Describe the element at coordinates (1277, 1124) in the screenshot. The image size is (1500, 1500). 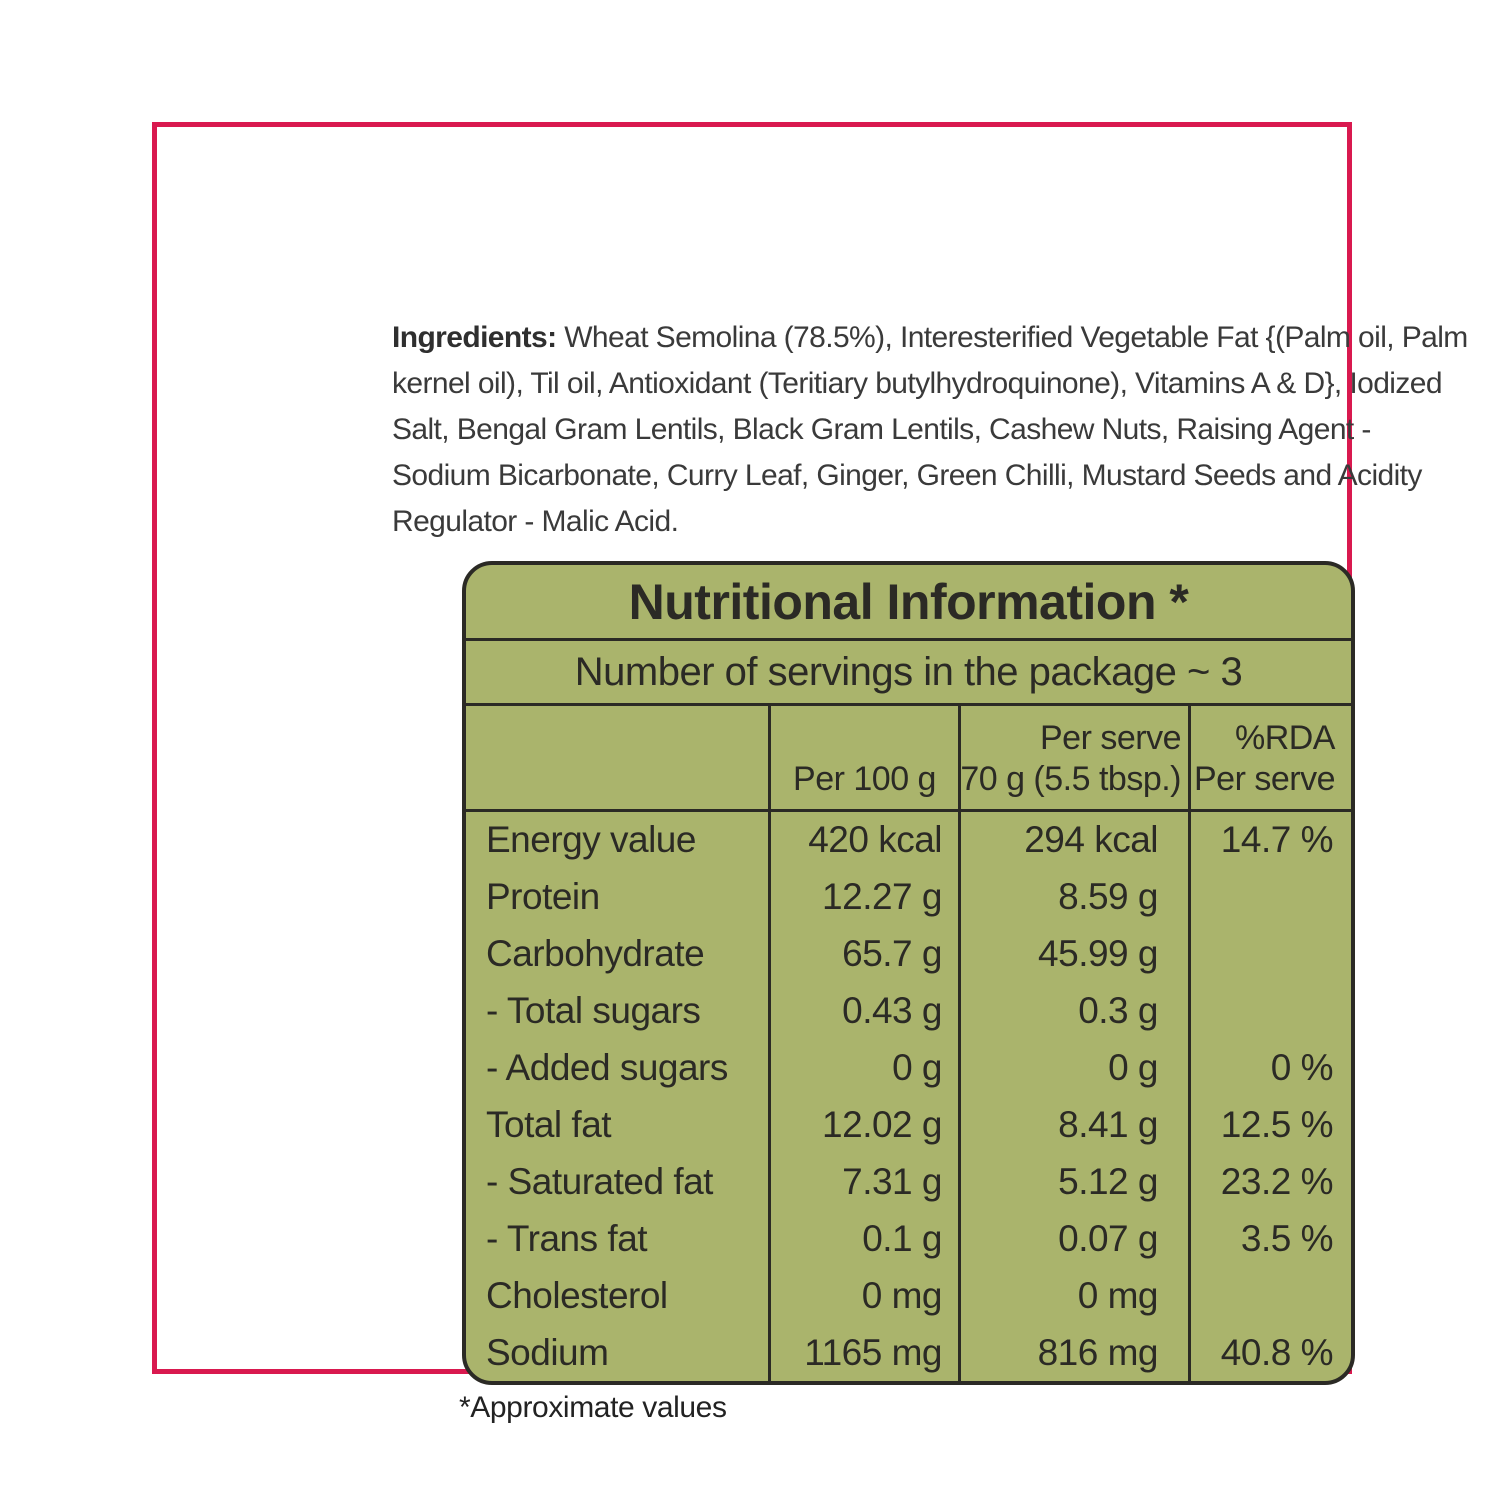
I see `row-rda: 12.5 %` at that location.